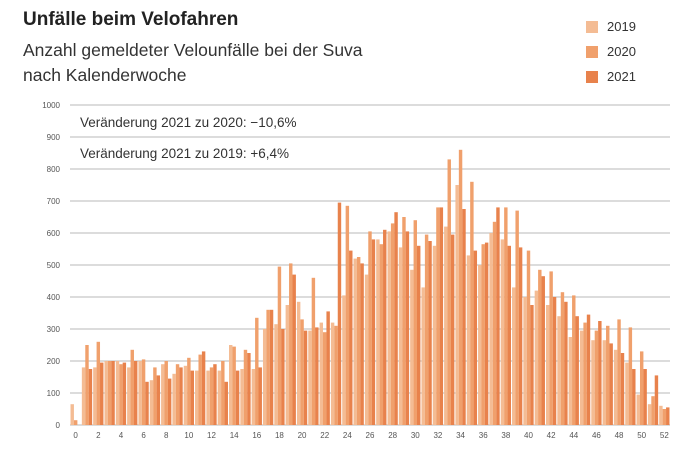 Image resolution: width=700 pixels, height=450 pixels. Describe the element at coordinates (166, 435) in the screenshot. I see `x-tick-label-8: 8` at that location.